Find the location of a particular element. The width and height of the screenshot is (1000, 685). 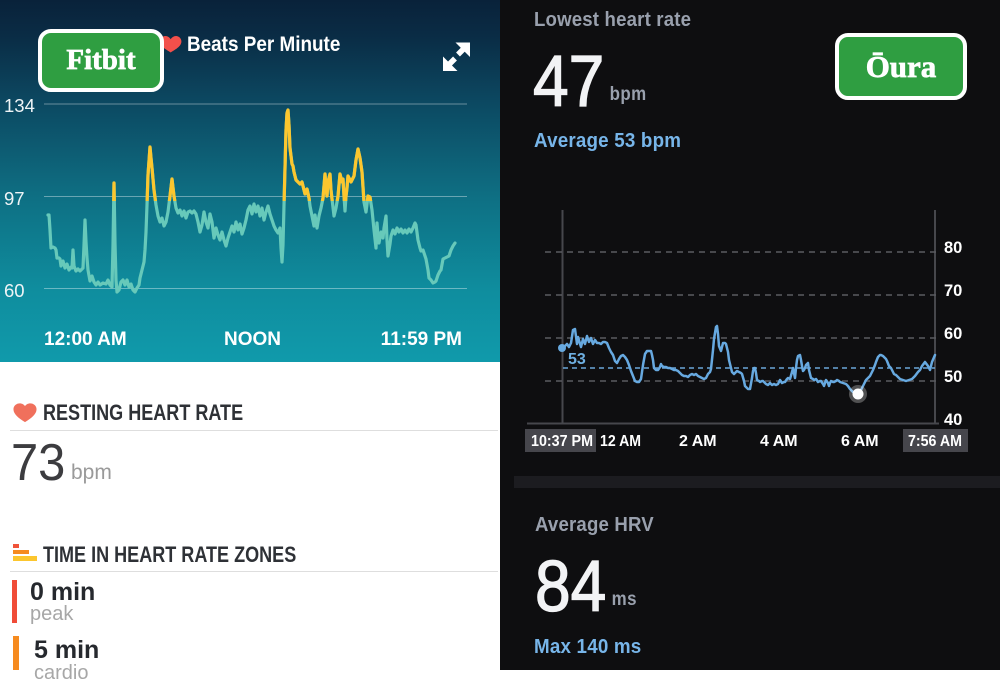

svg-text: 53 is located at coordinates (577, 359).